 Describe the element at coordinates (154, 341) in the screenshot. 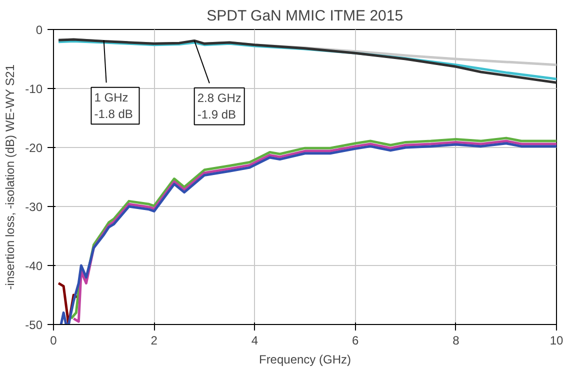

I see `x-tick-label: 2` at that location.